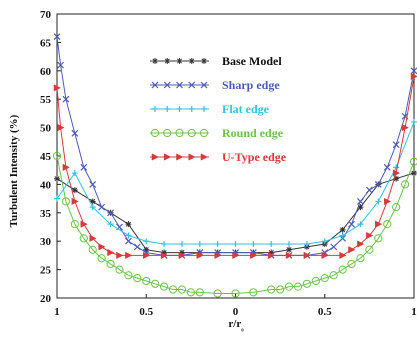 The image size is (417, 338). I want to click on y-tick-label: 70, so click(46, 15).